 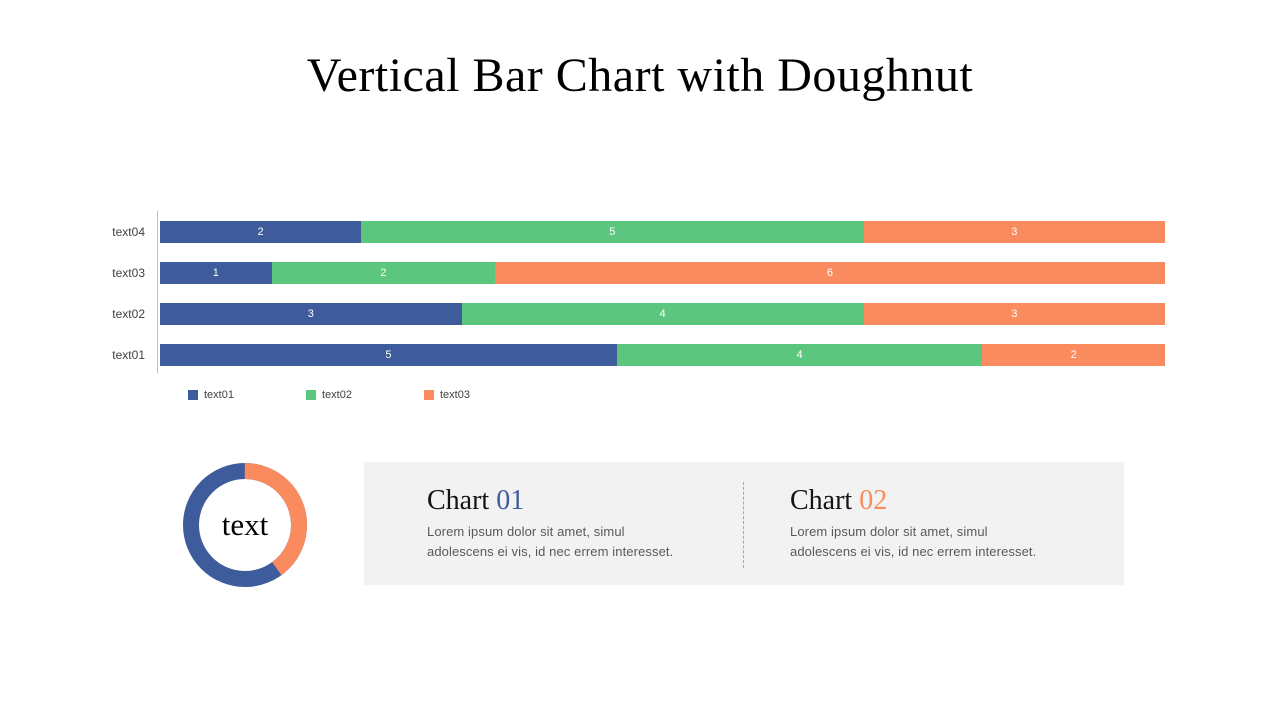 What do you see at coordinates (128, 314) in the screenshot?
I see `category-label: text02` at bounding box center [128, 314].